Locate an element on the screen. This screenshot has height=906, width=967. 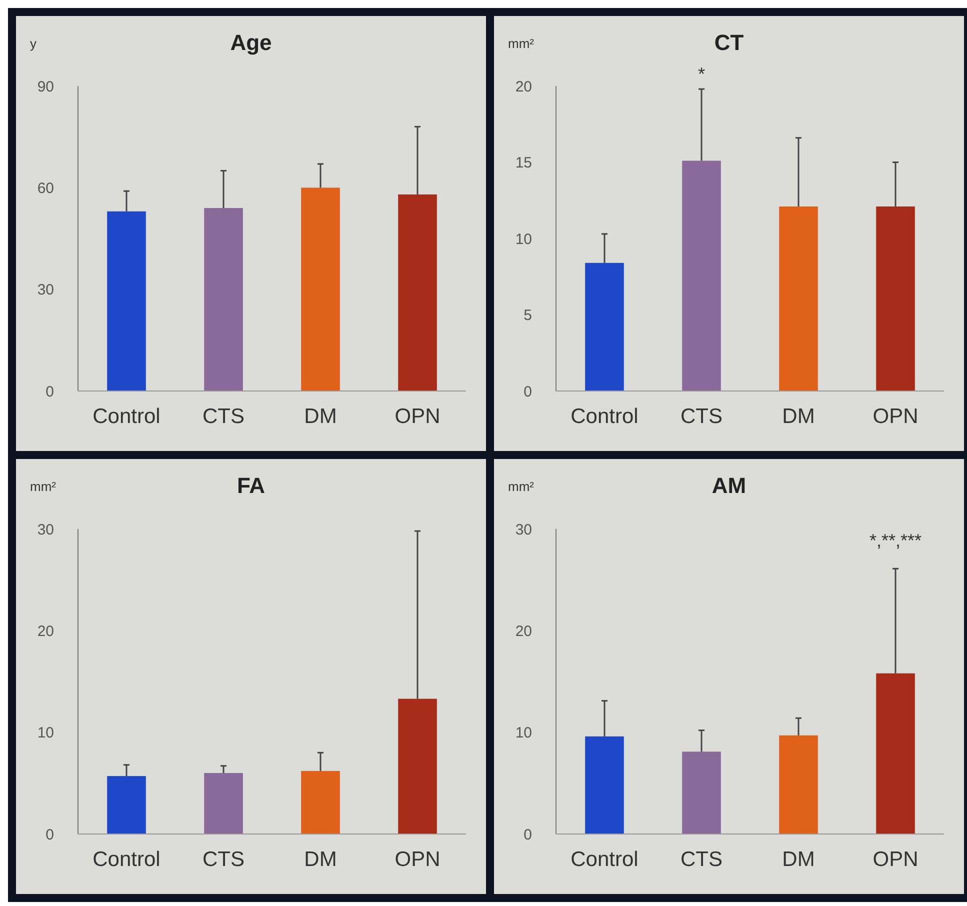
y-tick-label: 5 is located at coordinates (528, 315).